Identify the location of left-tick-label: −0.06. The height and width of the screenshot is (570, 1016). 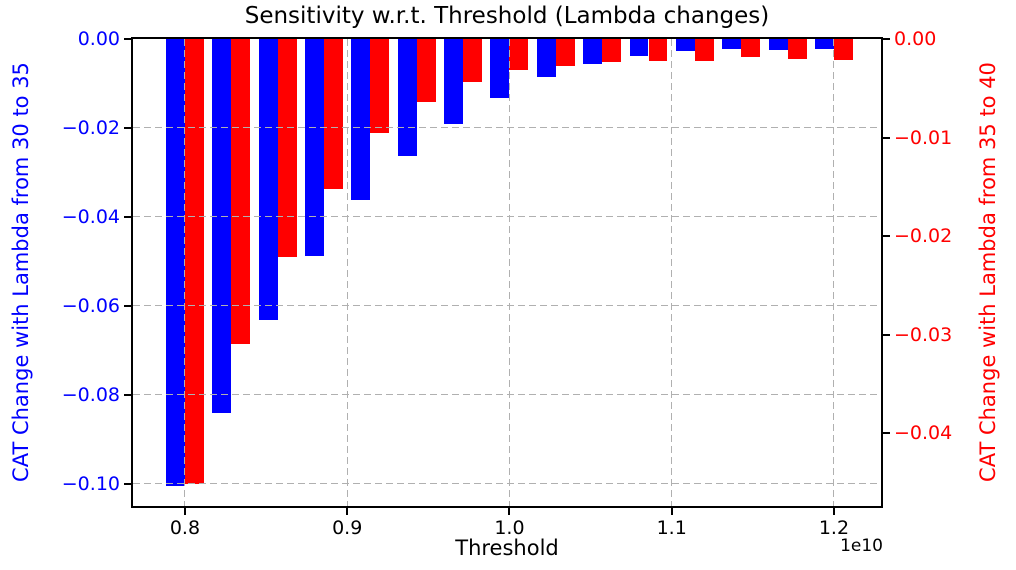
(90, 305).